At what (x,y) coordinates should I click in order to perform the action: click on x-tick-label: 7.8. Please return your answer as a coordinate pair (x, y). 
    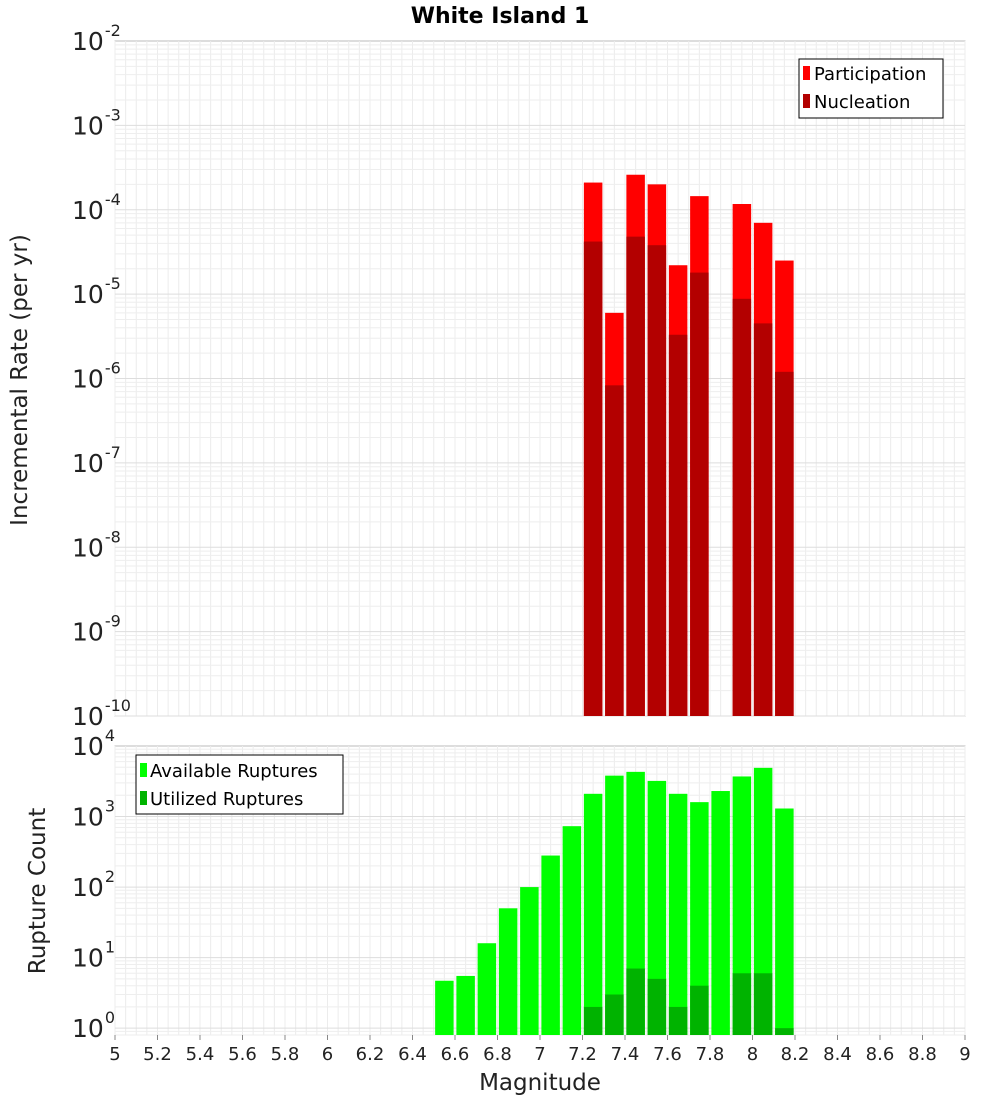
    Looking at the image, I should click on (710, 1054).